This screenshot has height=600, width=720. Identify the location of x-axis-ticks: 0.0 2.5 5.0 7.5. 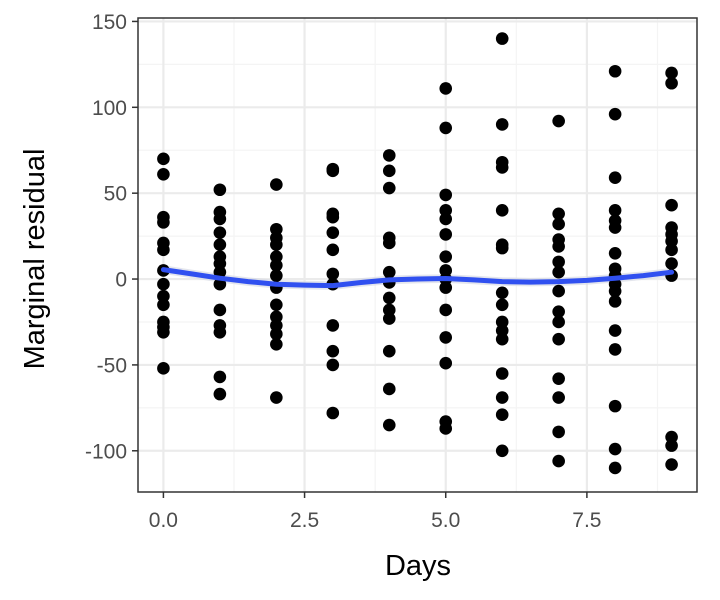
(375, 512).